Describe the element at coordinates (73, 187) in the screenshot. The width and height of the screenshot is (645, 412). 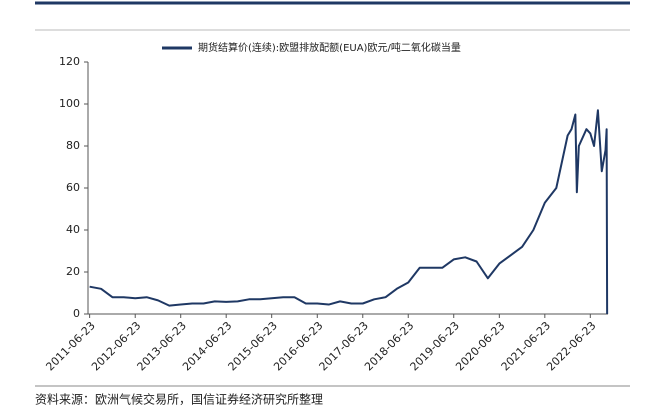
I see `y-tick-label: 60` at that location.